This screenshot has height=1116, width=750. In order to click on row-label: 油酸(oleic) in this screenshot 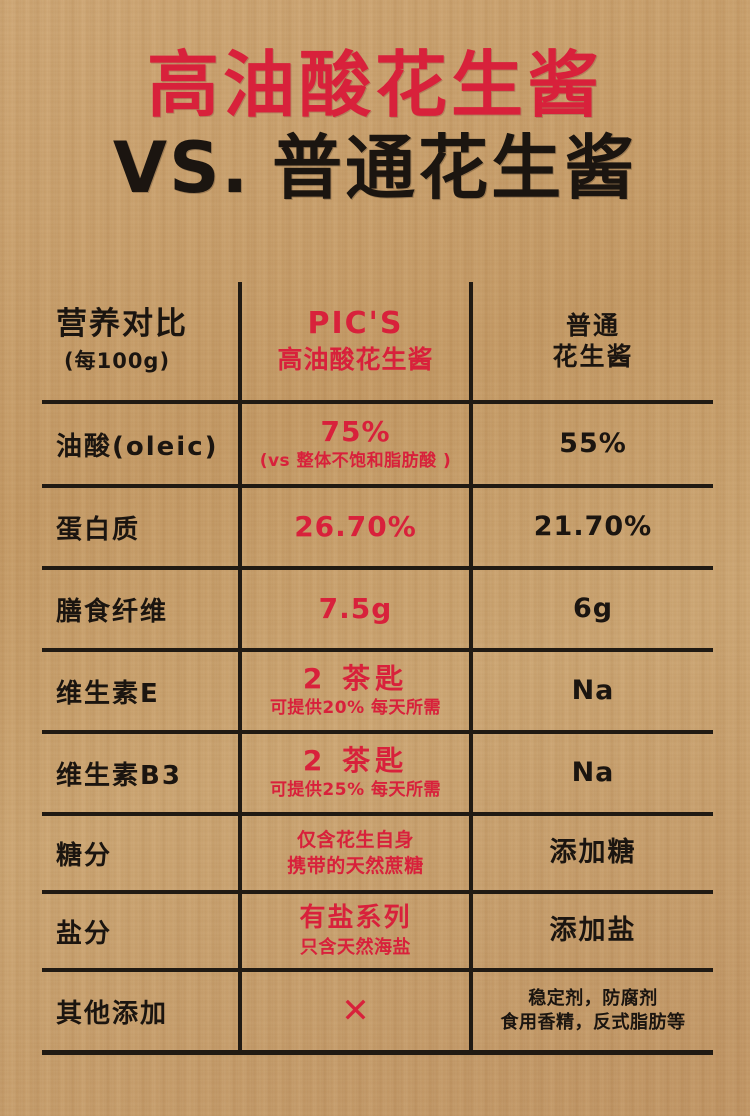, I will do `click(137, 446)`.